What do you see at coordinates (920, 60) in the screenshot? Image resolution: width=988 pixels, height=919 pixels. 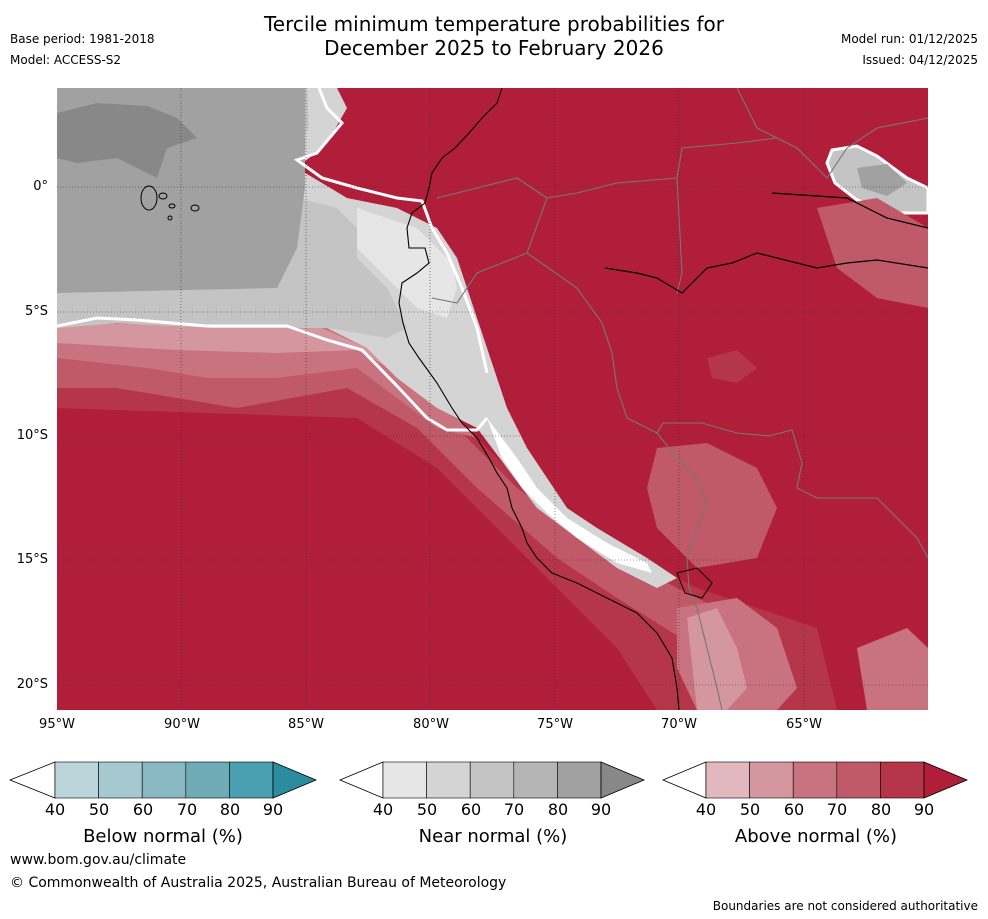 I see `issued-date: Issued: 04/12/2025` at bounding box center [920, 60].